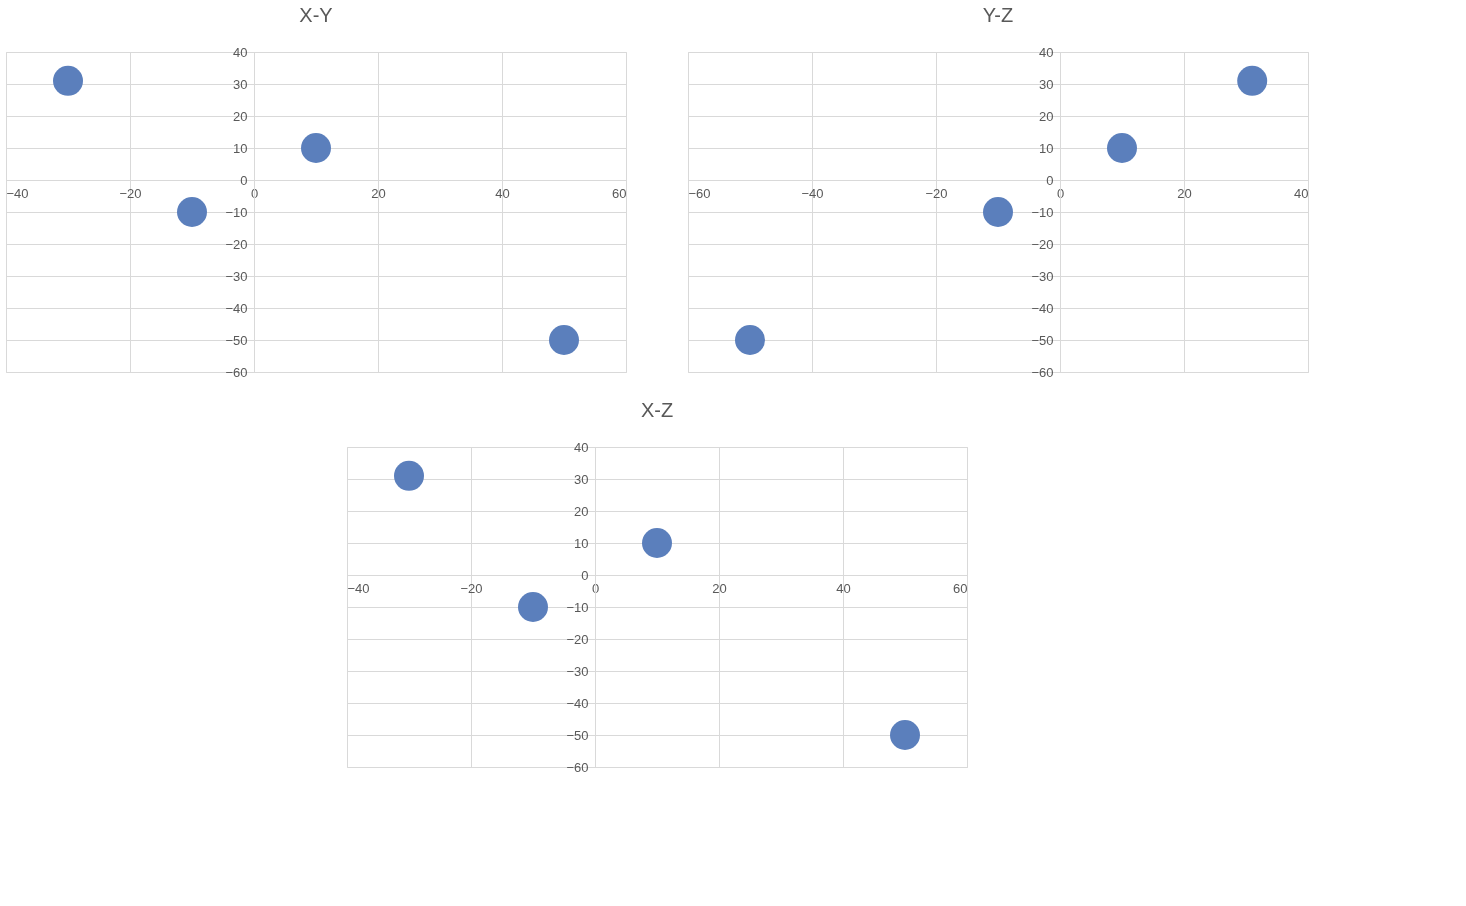 The width and height of the screenshot is (1466, 906). What do you see at coordinates (998, 15) in the screenshot?
I see `chart-title: Y-Z` at bounding box center [998, 15].